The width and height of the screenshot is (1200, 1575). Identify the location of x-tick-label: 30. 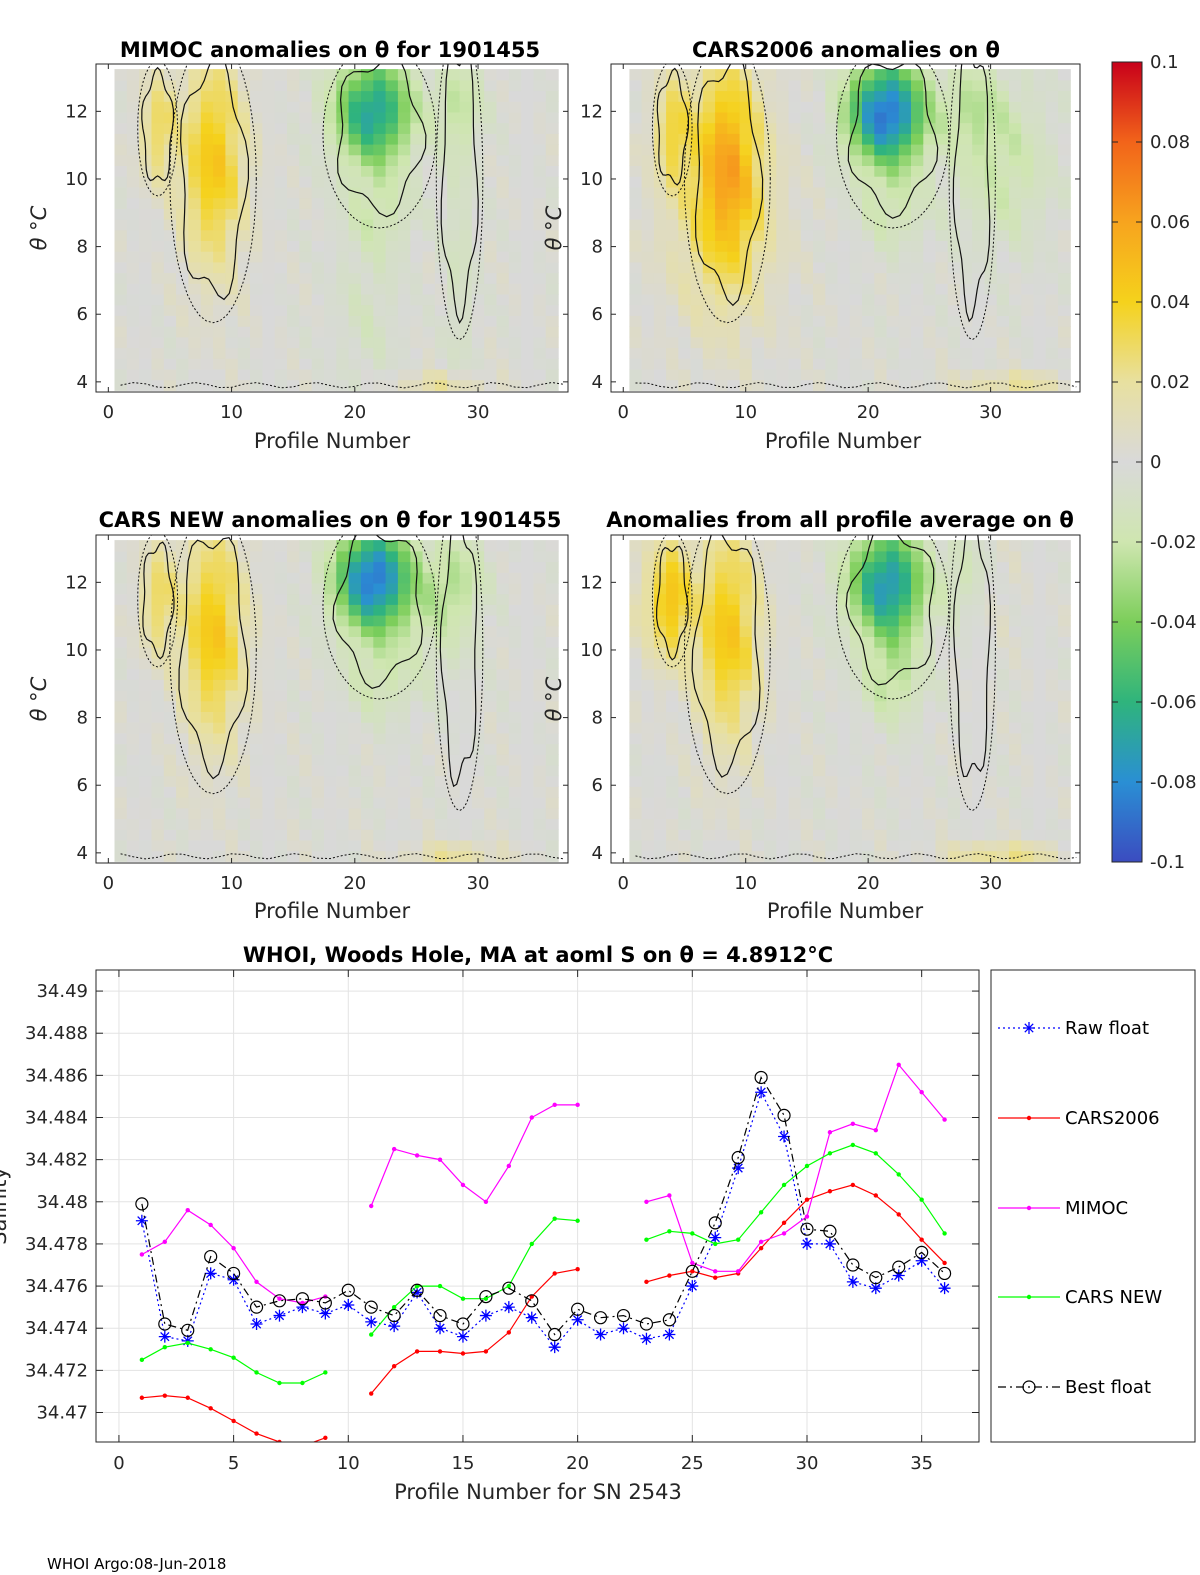
(990, 412).